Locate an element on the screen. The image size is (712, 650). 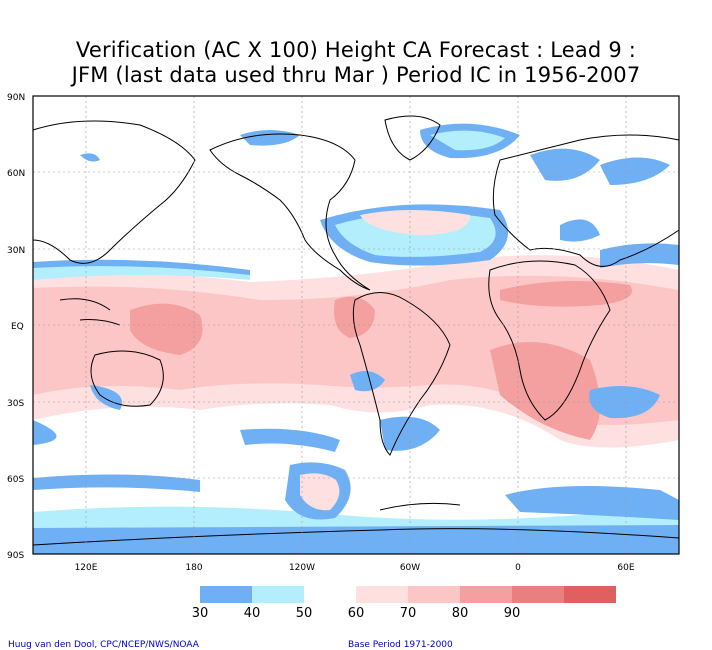
legend-label: 40 is located at coordinates (252, 613).